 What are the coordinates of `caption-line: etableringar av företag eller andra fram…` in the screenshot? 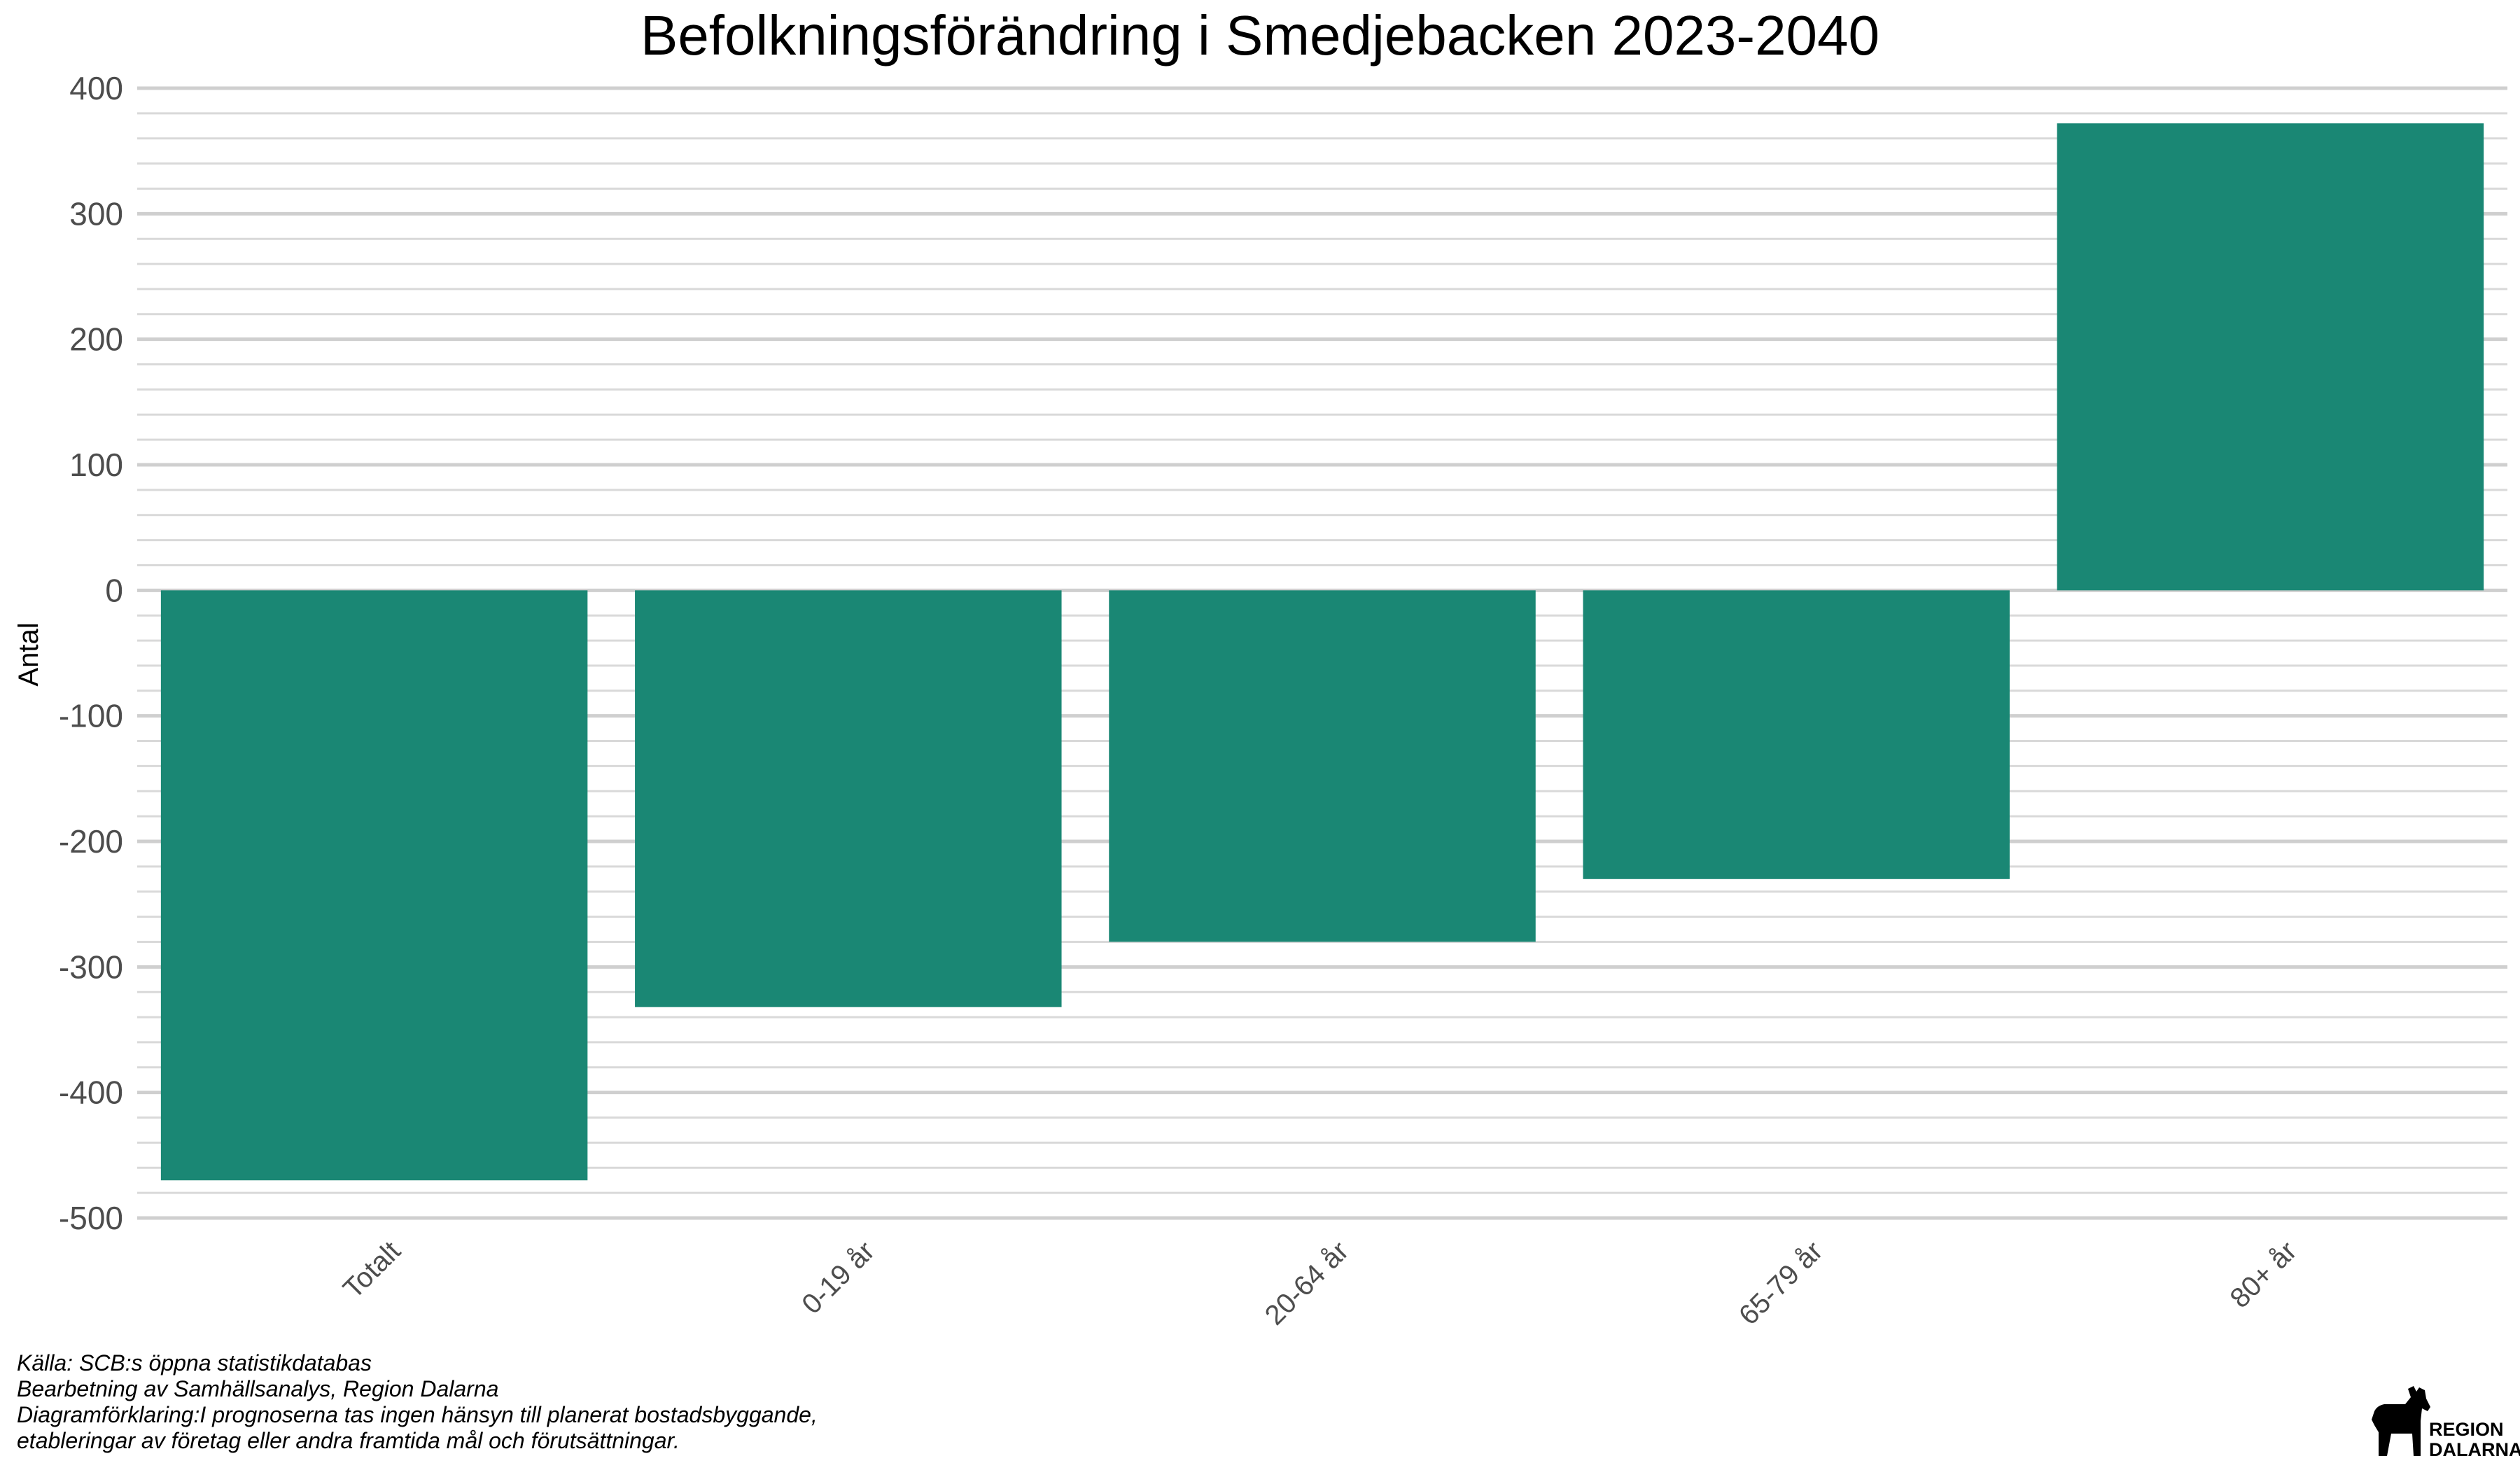 It's located at (348, 1440).